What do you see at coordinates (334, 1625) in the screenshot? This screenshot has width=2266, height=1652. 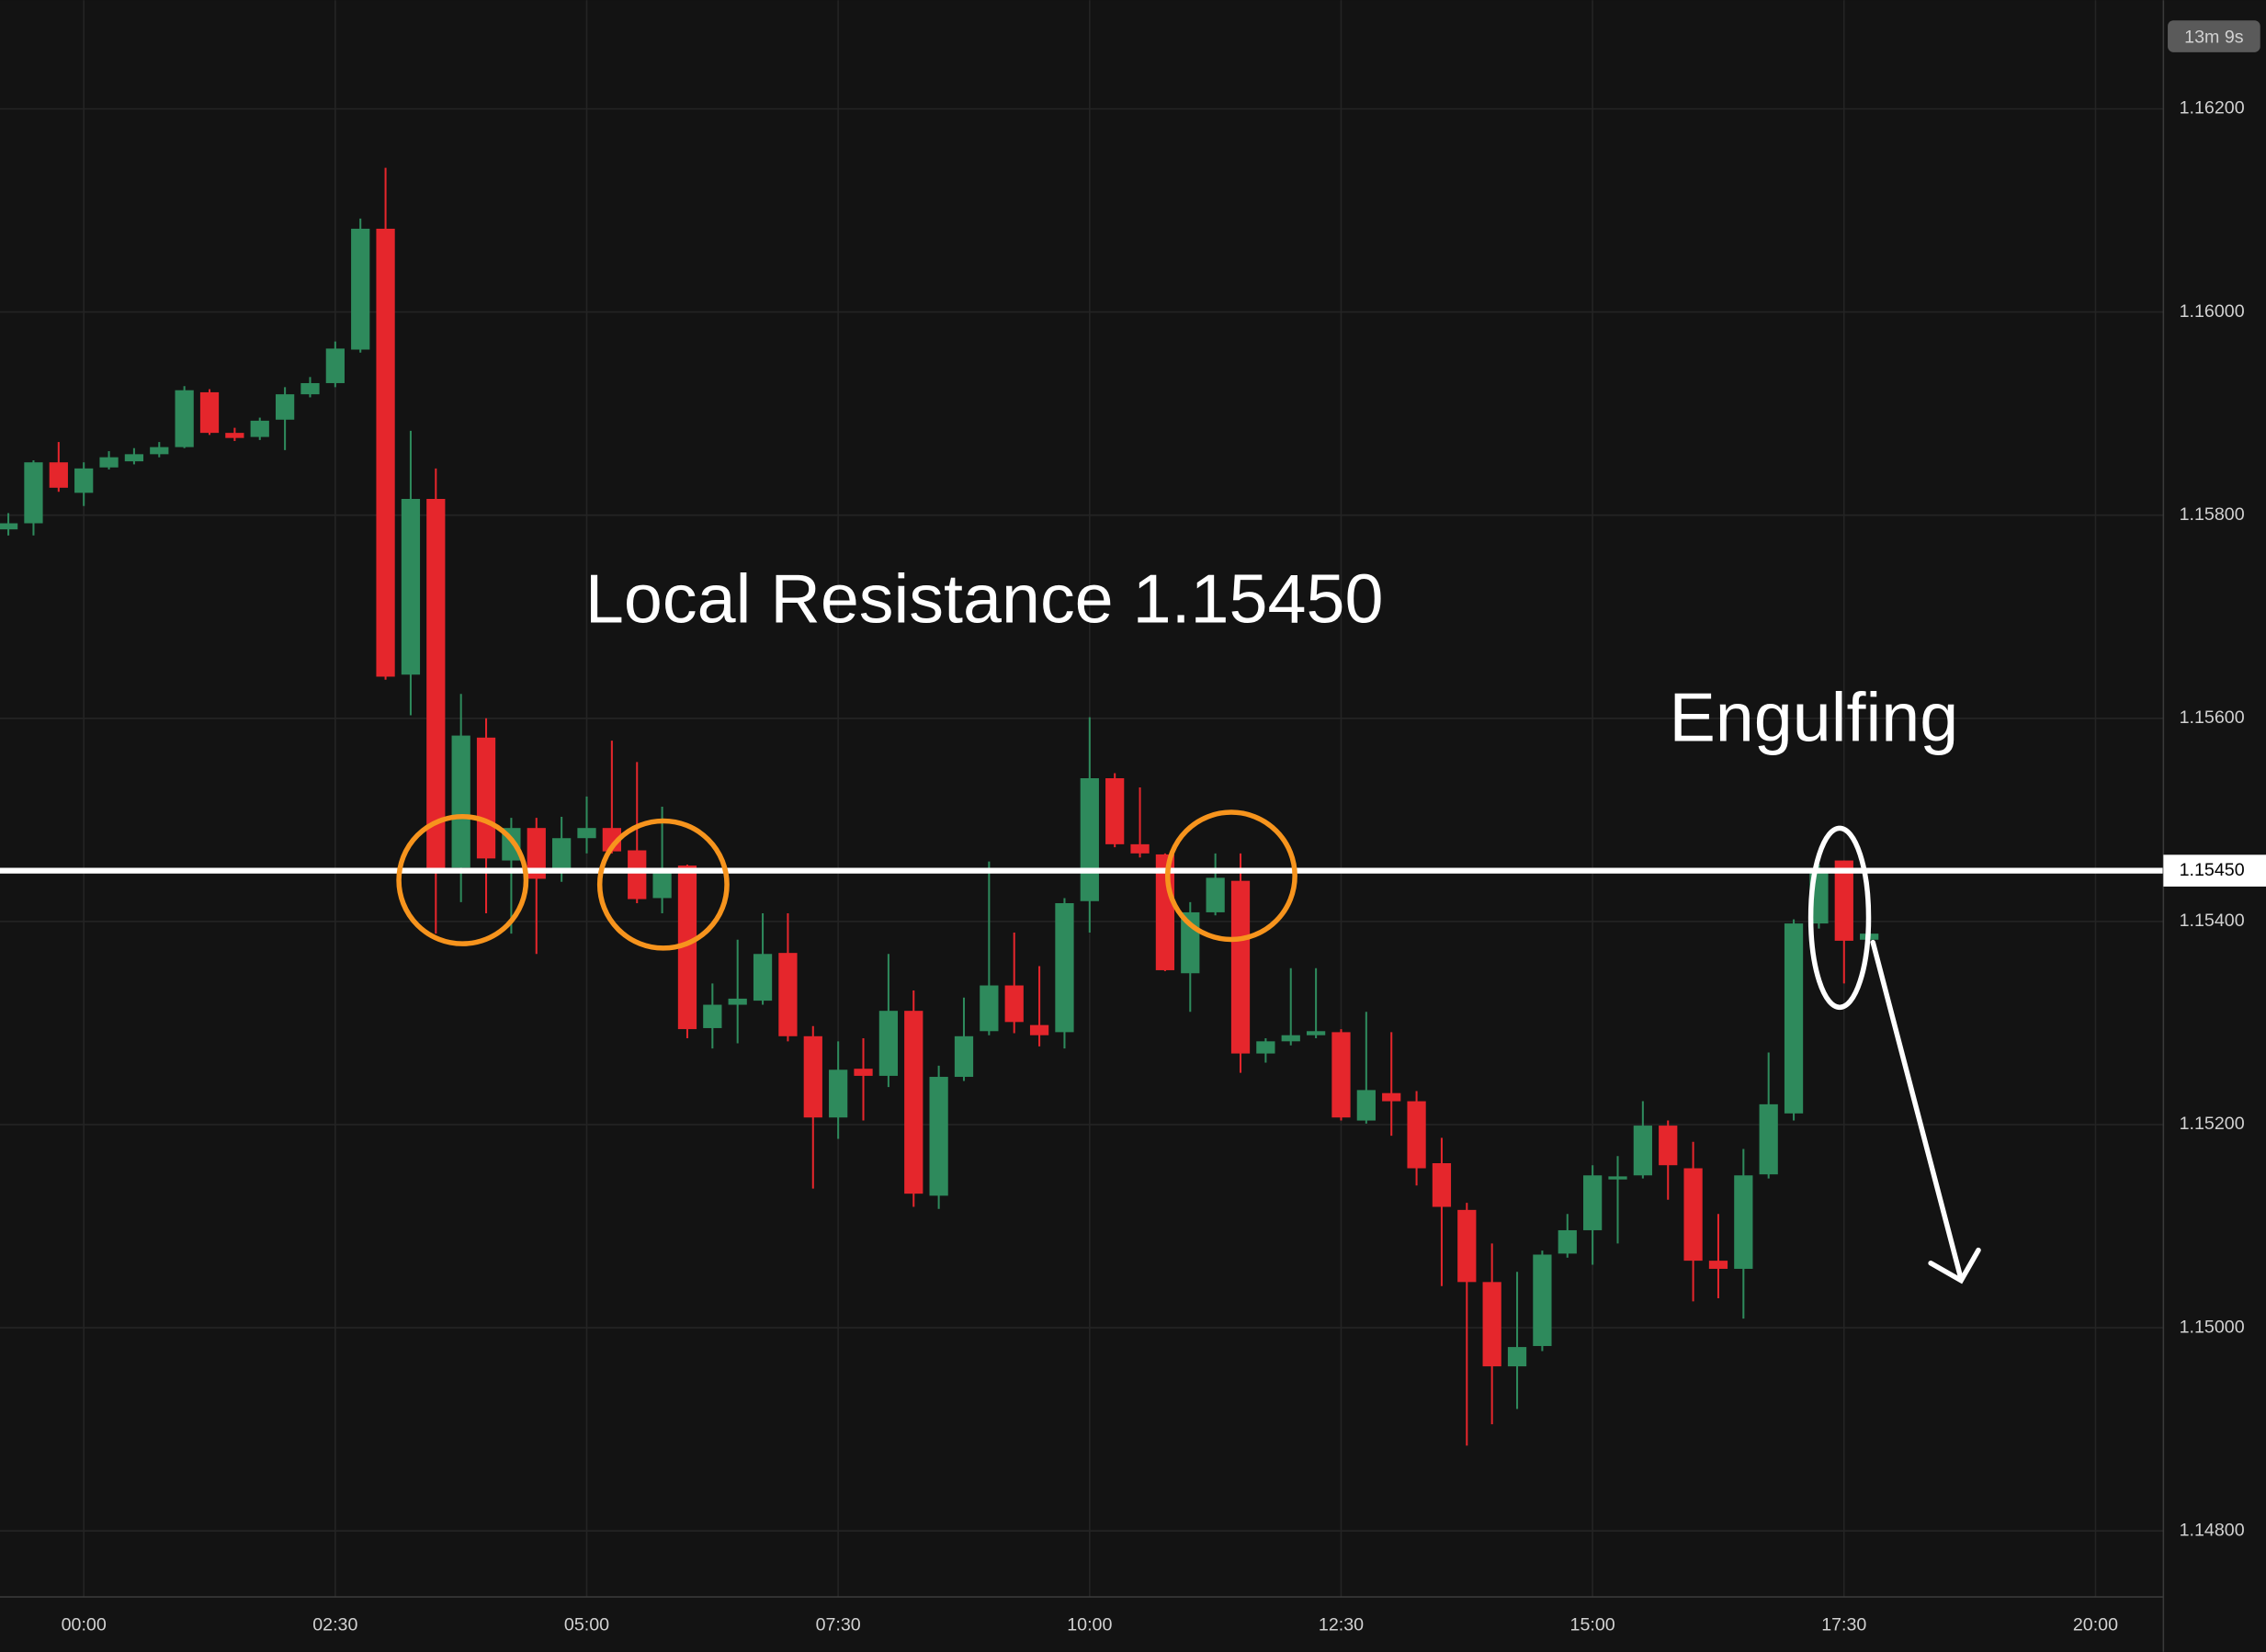 I see `x-tick-label: 02:30` at bounding box center [334, 1625].